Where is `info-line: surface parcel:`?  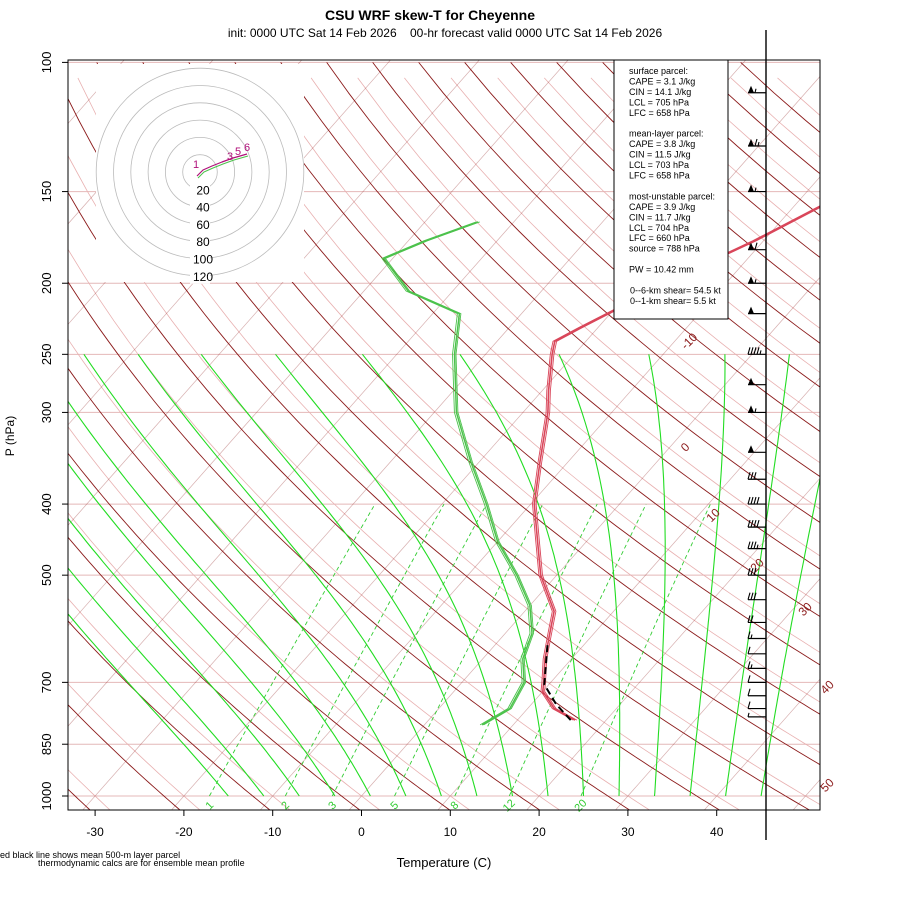 info-line: surface parcel: is located at coordinates (658, 71).